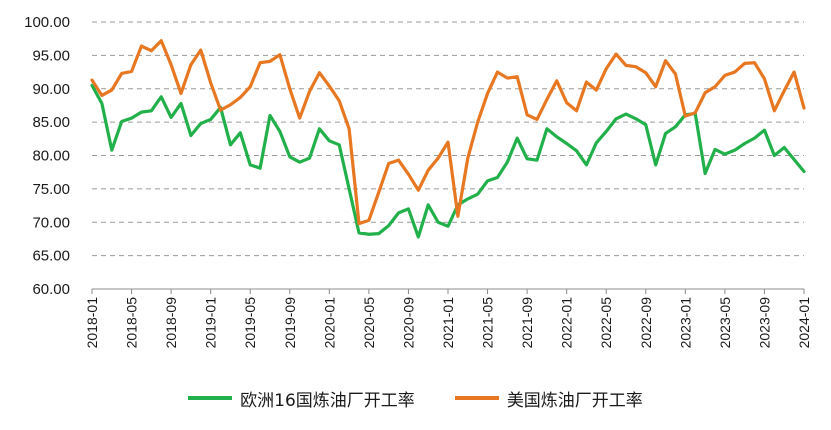 This screenshot has height=430, width=831. What do you see at coordinates (527, 323) in the screenshot?
I see `x-tick-label: 2021-09` at bounding box center [527, 323].